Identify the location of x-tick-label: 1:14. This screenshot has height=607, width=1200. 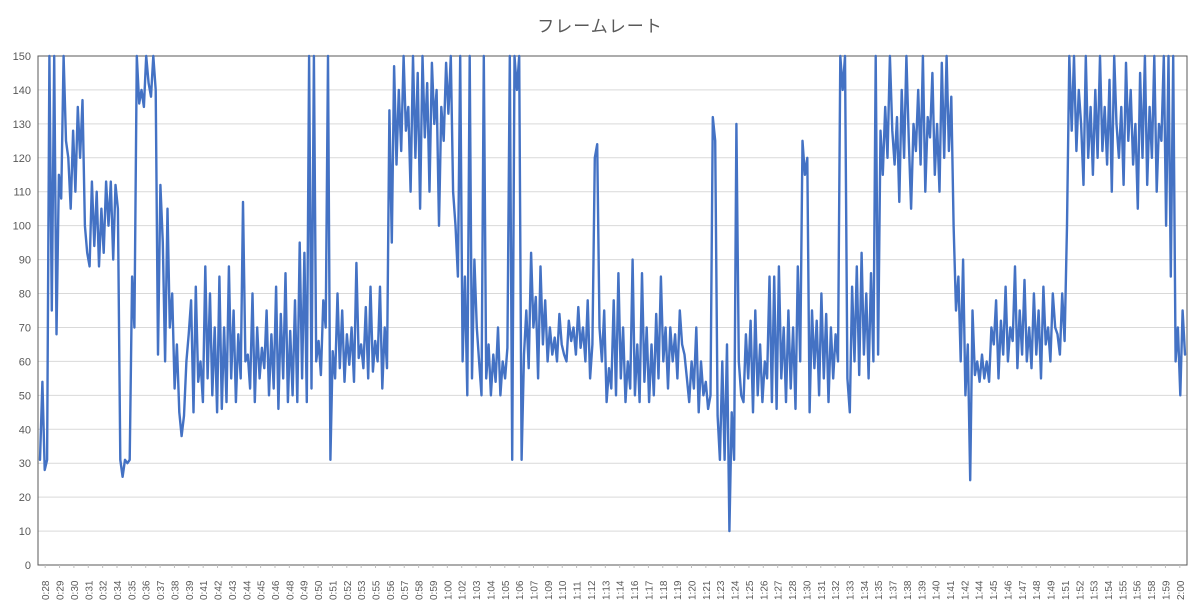
(621, 590).